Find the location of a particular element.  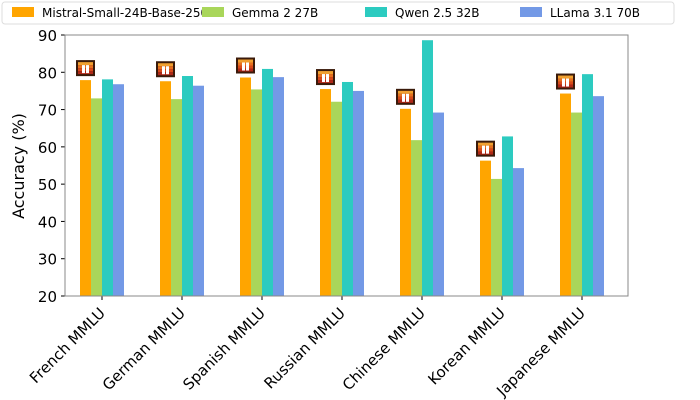

y-tick-label: 90 is located at coordinates (47, 36).